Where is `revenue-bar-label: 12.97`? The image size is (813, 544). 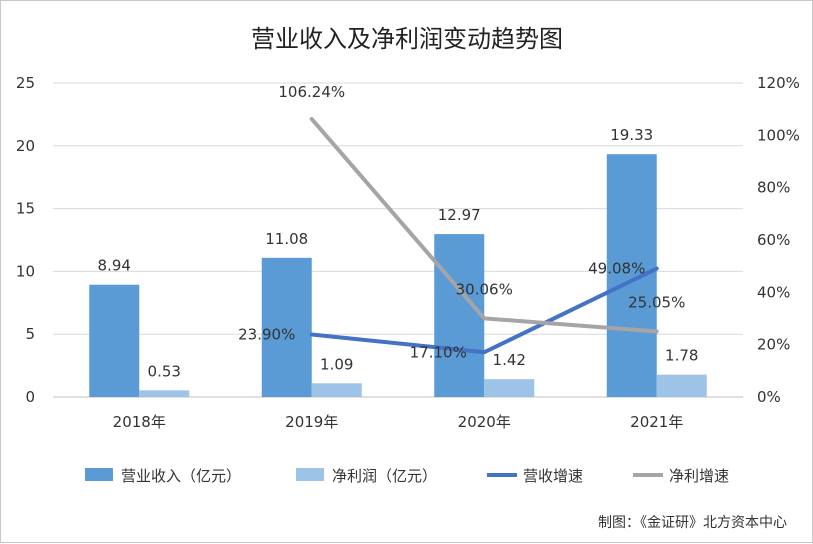
revenue-bar-label: 12.97 is located at coordinates (459, 215).